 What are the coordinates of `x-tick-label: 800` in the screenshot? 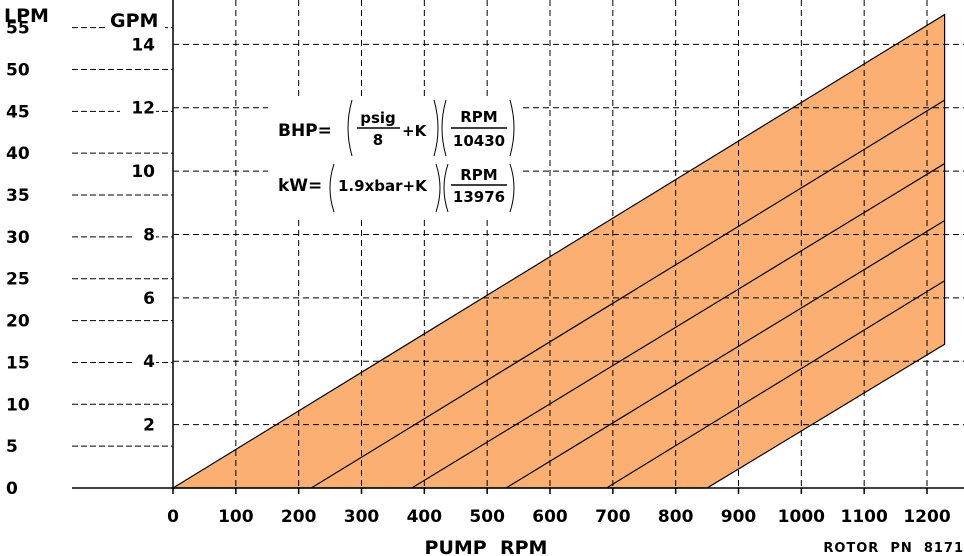 It's located at (676, 517).